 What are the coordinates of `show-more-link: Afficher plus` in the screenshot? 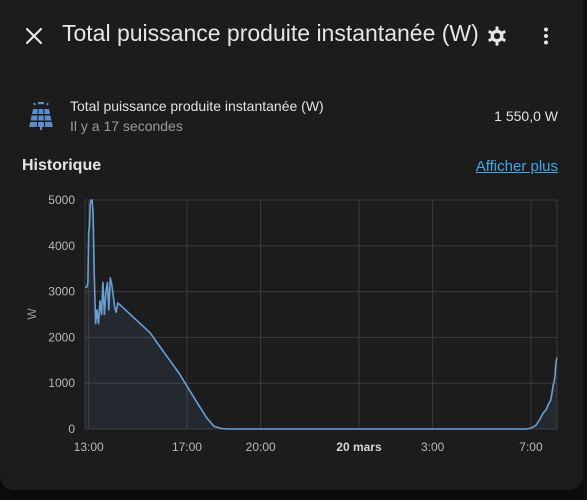 It's located at (516, 166).